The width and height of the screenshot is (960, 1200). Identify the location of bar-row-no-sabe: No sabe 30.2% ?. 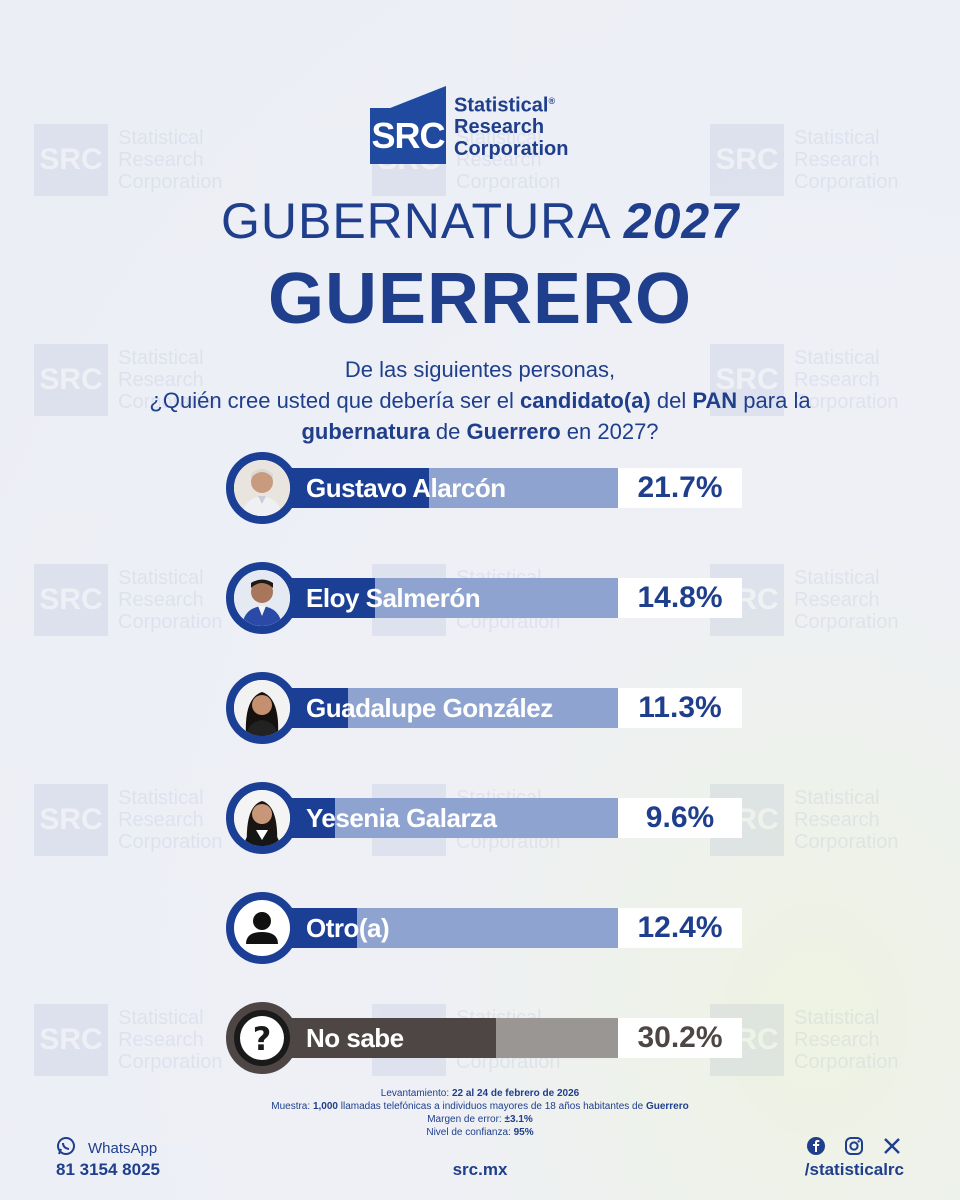
(484, 1038).